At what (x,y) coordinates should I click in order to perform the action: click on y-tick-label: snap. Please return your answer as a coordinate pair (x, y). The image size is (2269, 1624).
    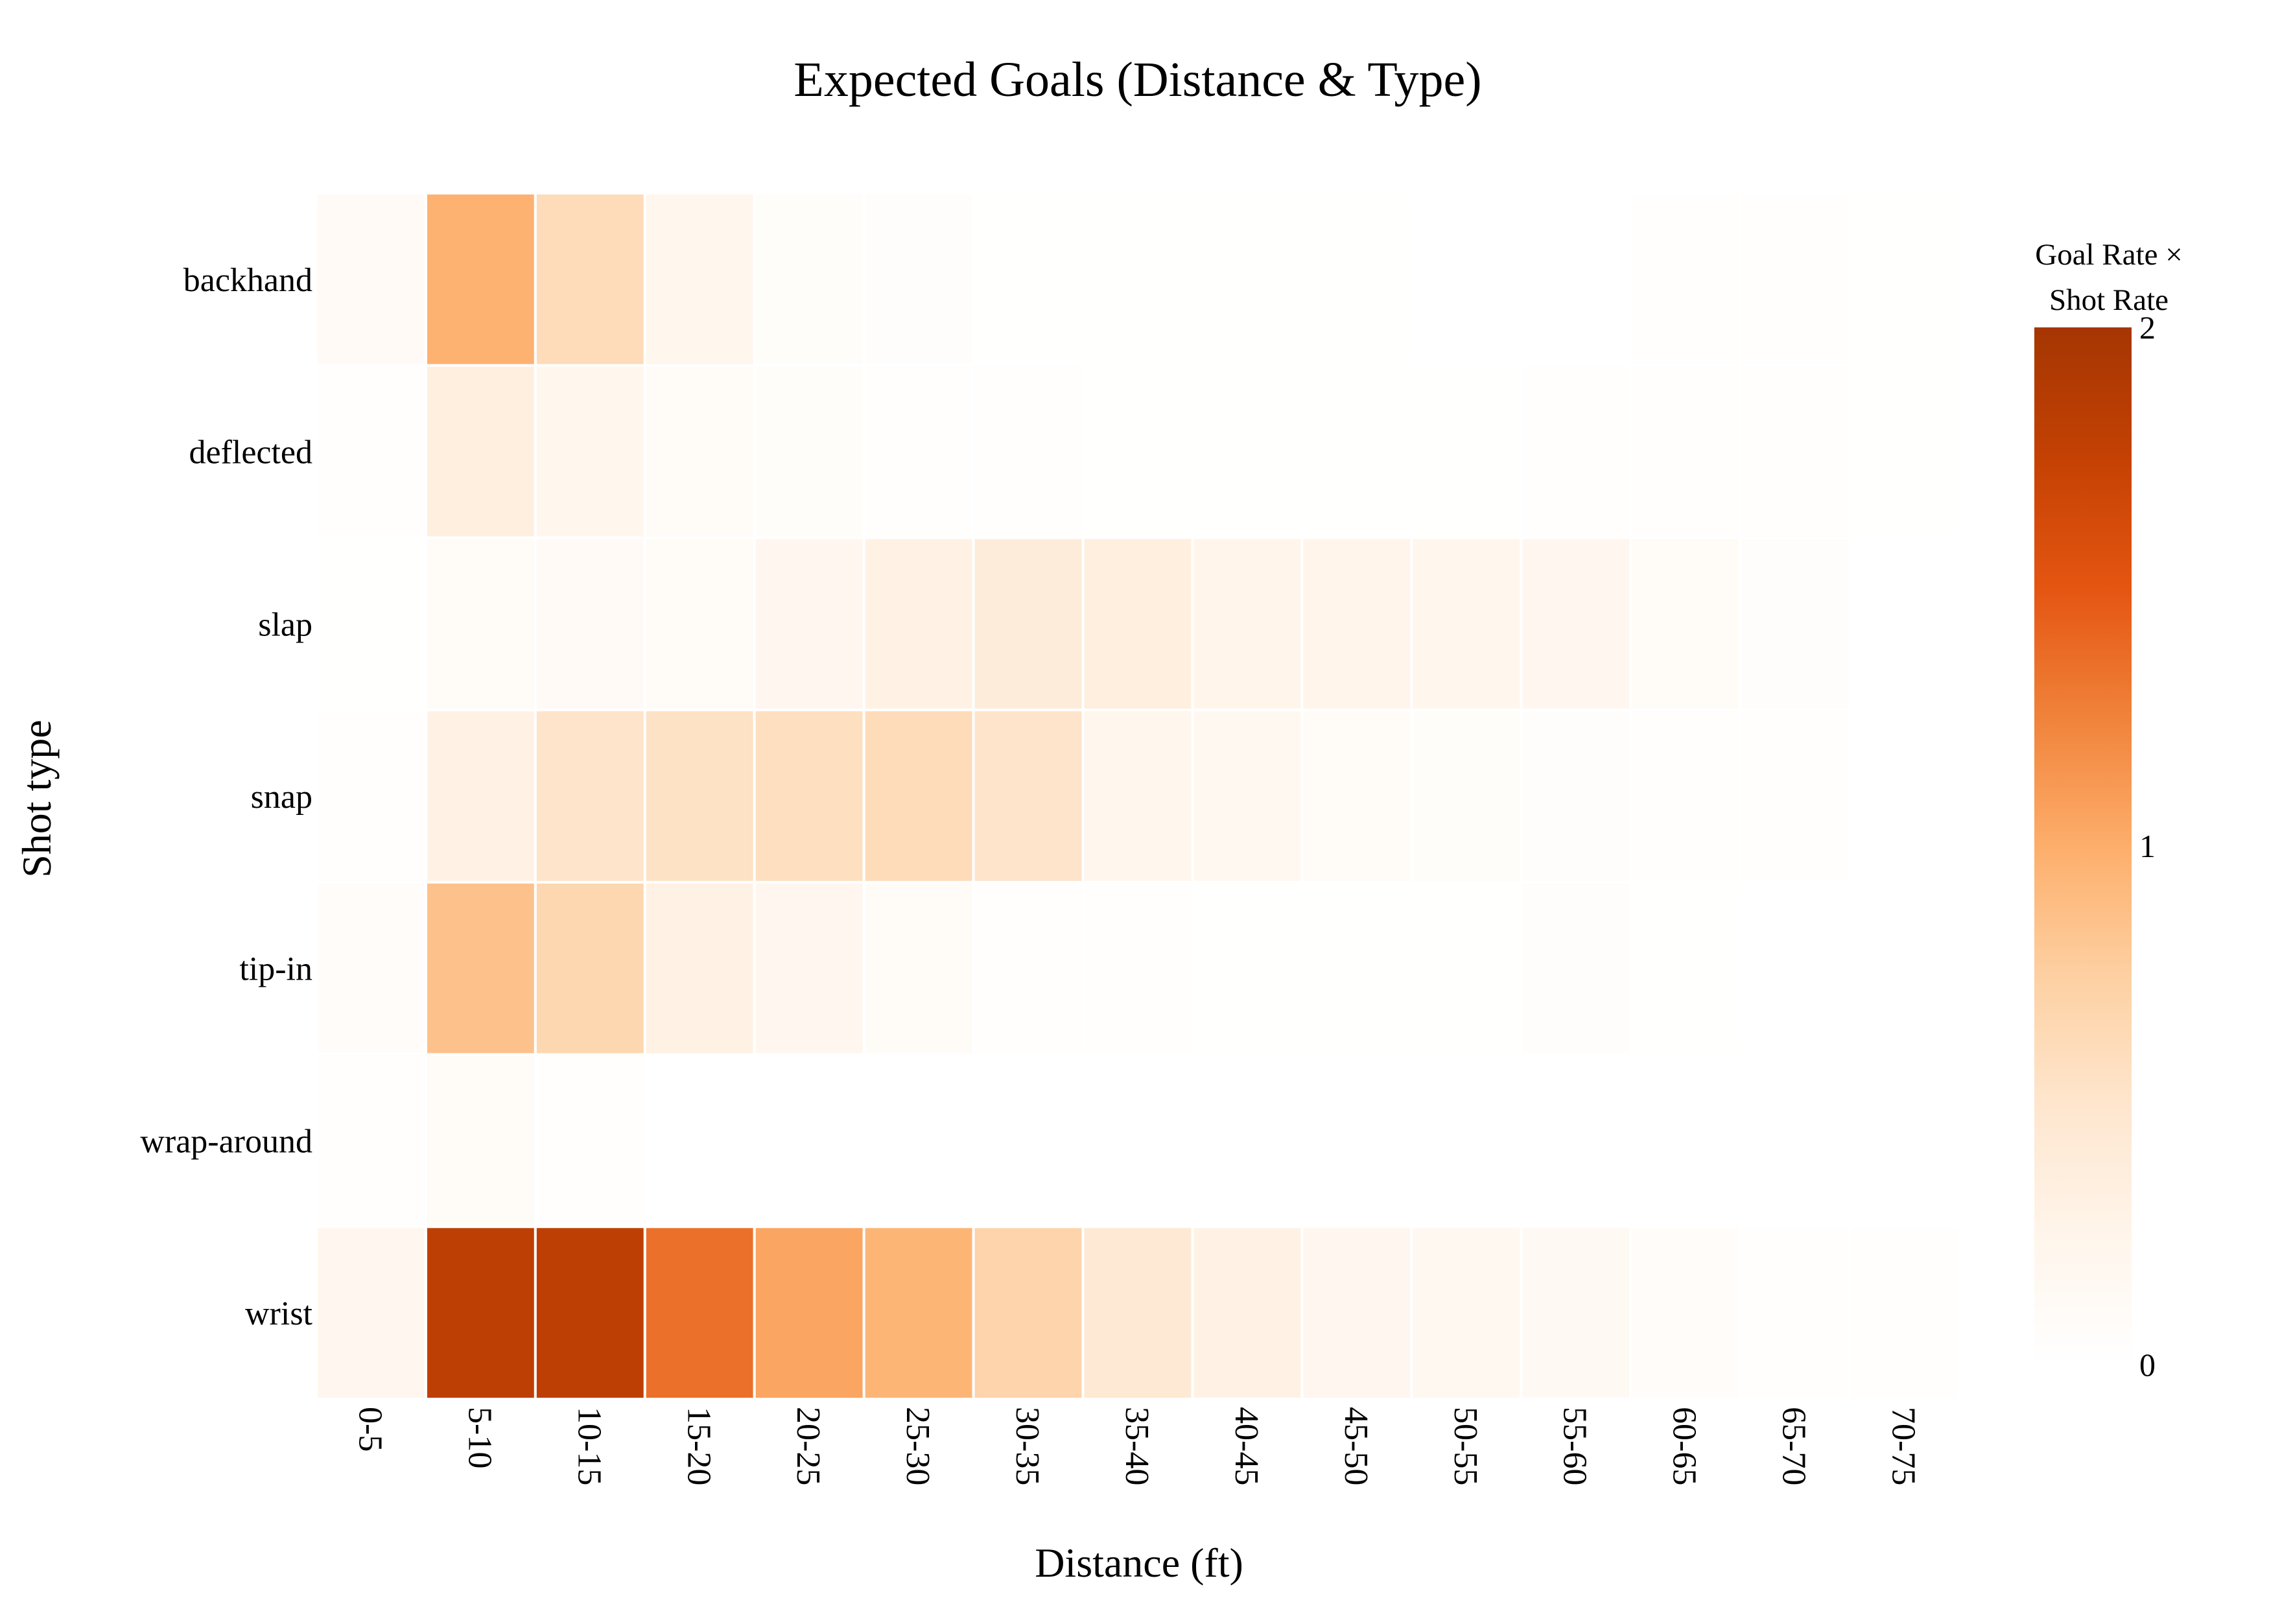
    Looking at the image, I should click on (281, 798).